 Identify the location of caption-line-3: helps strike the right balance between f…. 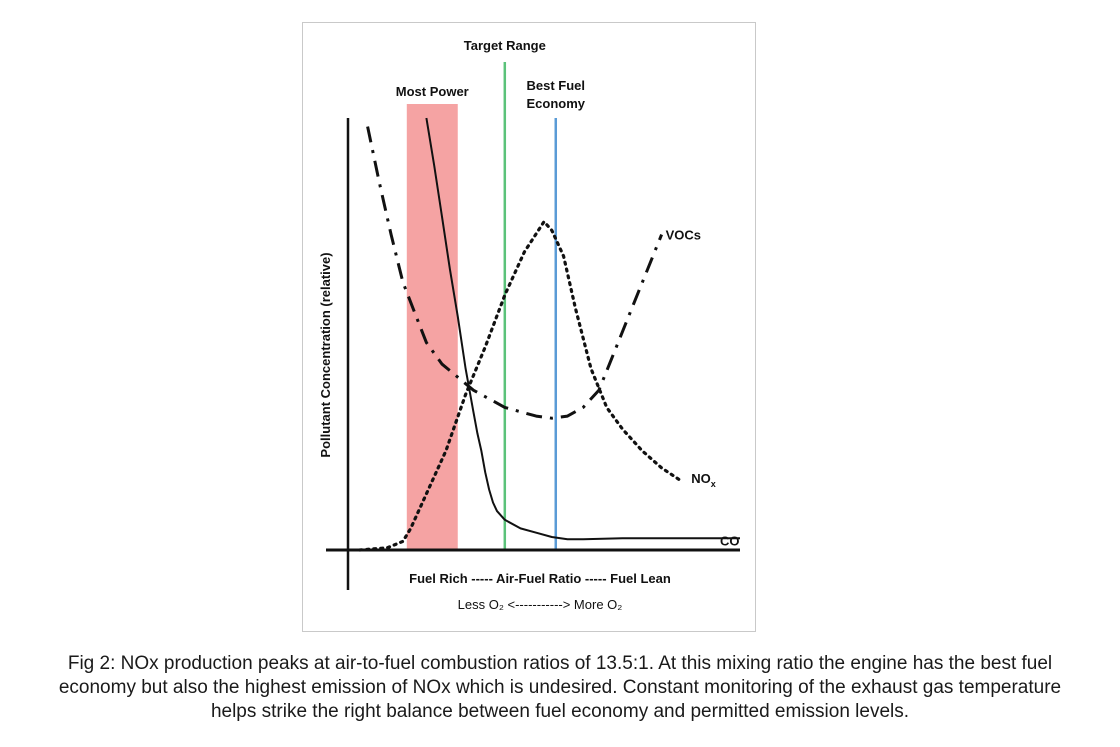
(560, 711).